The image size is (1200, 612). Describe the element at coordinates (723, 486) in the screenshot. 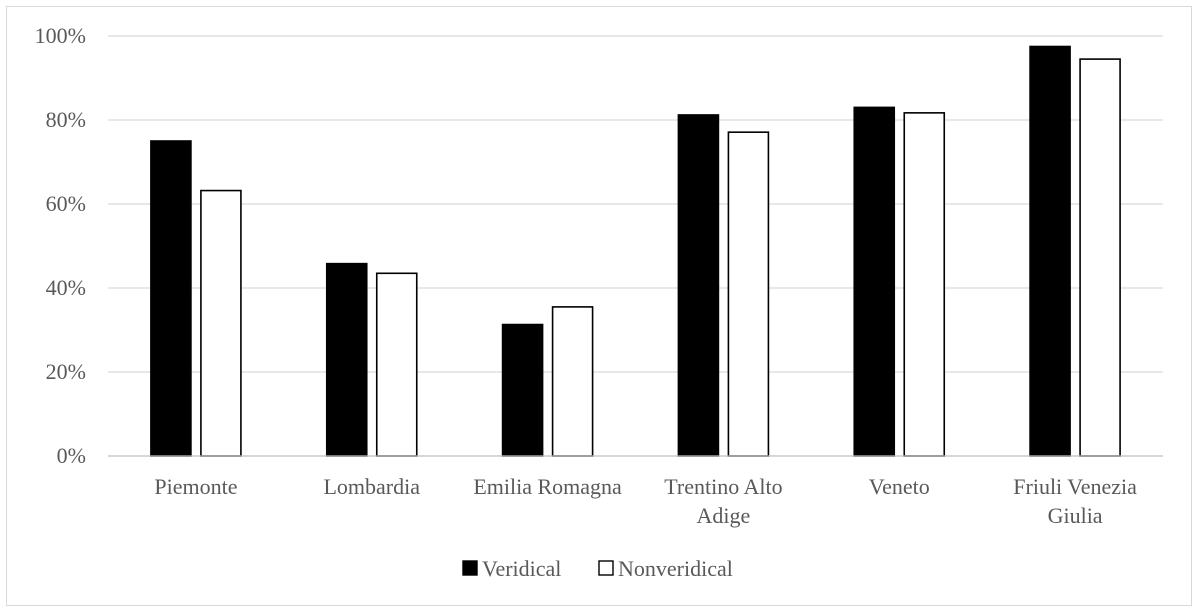

I see `x-category-label-line: Trentino Alto` at that location.